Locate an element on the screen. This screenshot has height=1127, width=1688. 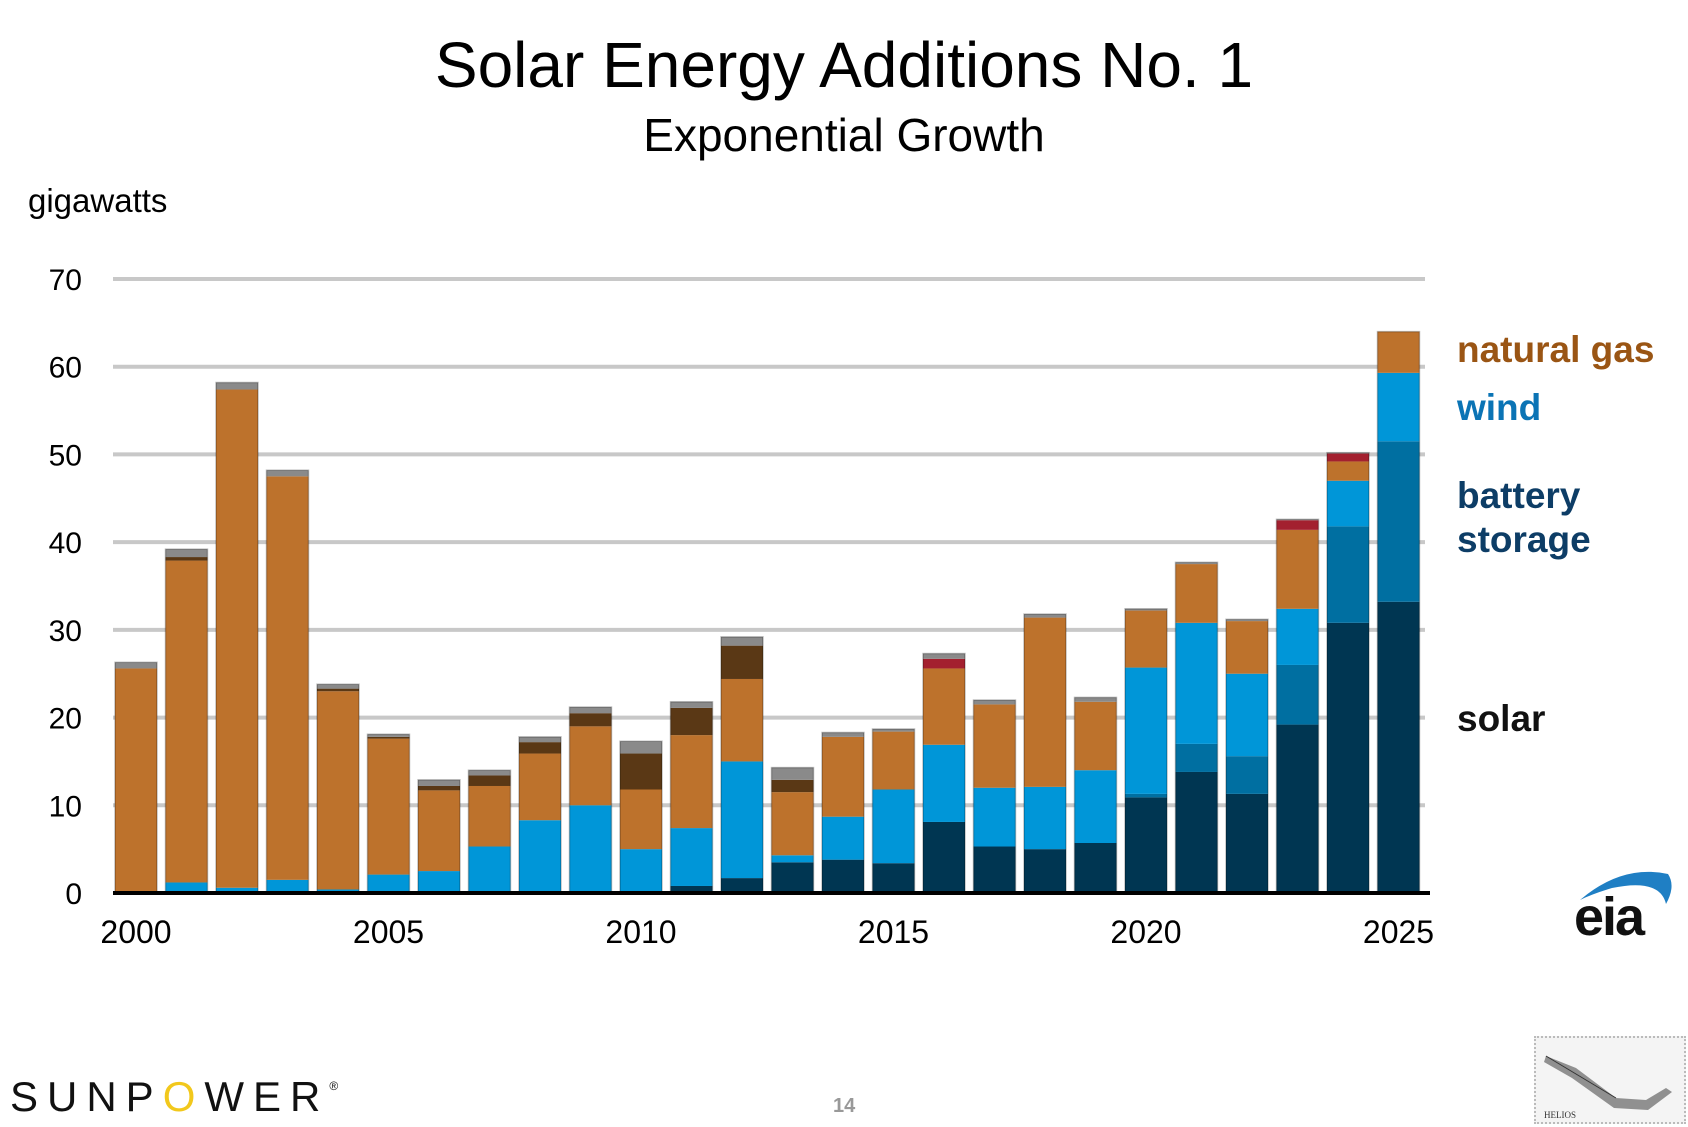
bar-segment-other-2010 is located at coordinates (641, 747).